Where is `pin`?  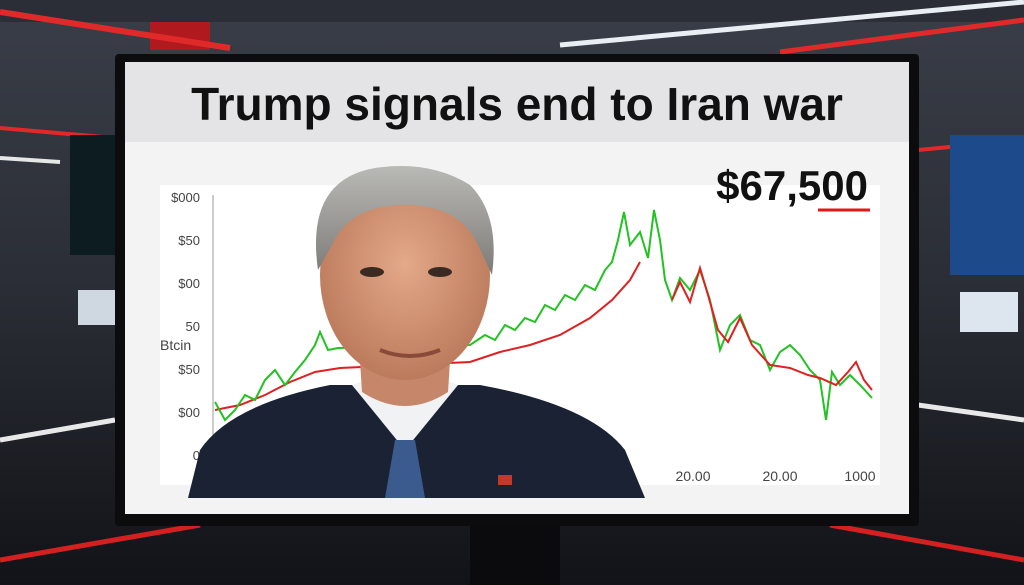 pin is located at coordinates (505, 480).